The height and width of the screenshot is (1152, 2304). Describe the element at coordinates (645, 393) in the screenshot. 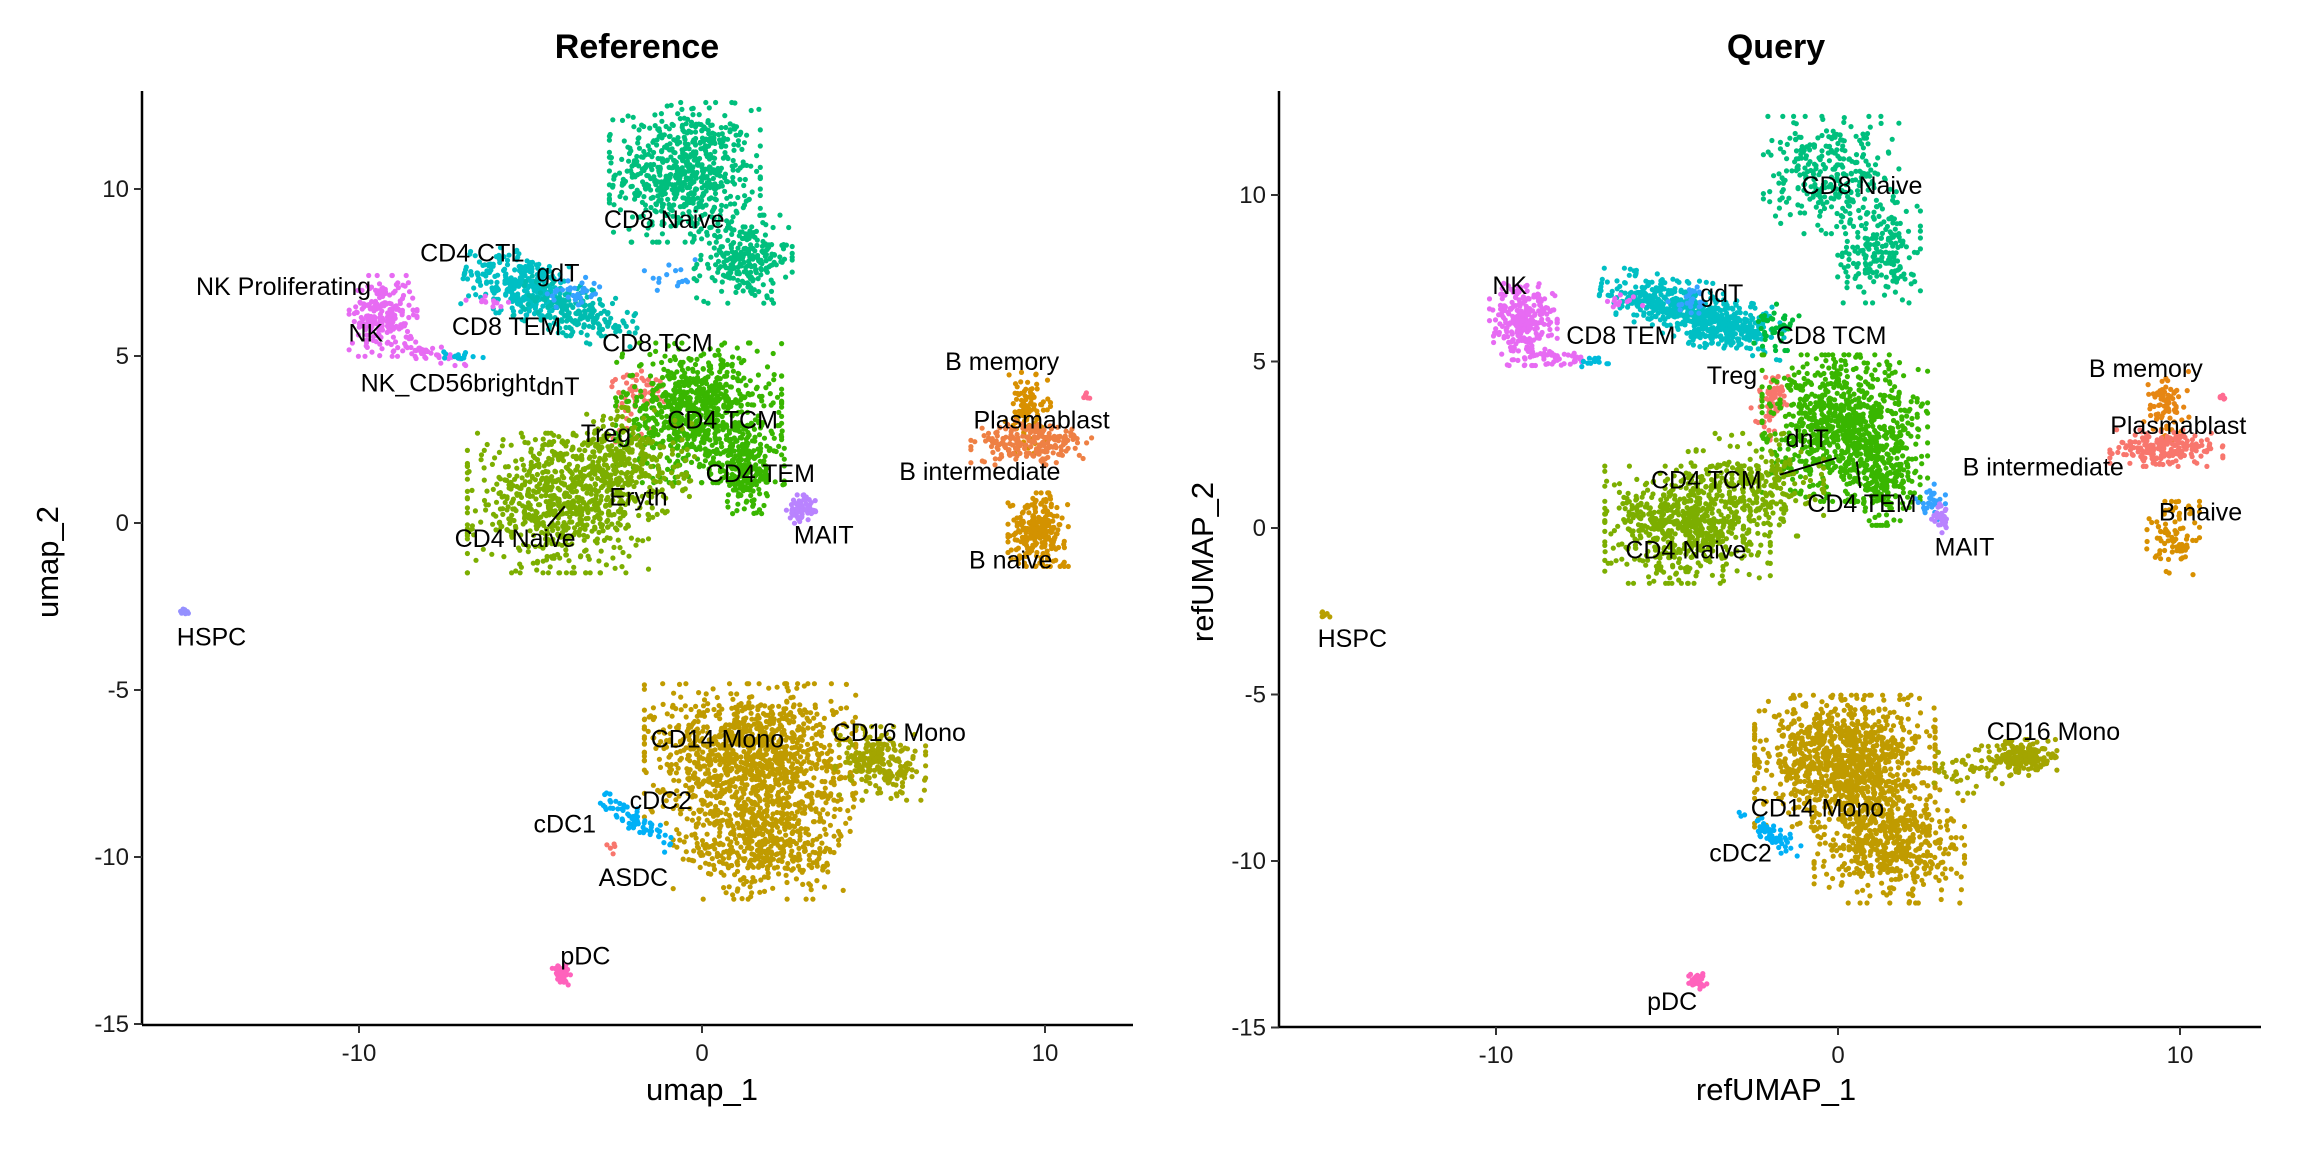

I see `point-treg` at that location.